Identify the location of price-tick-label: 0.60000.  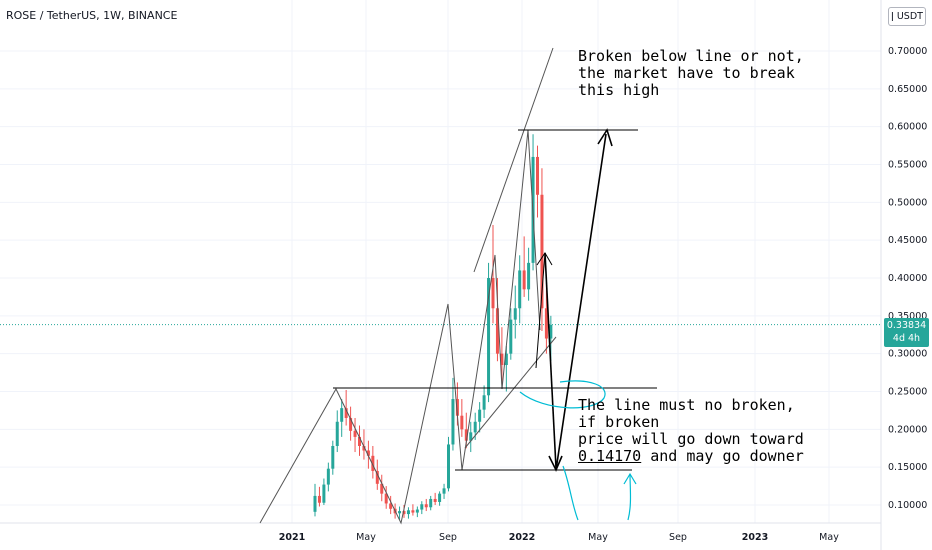
(907, 127).